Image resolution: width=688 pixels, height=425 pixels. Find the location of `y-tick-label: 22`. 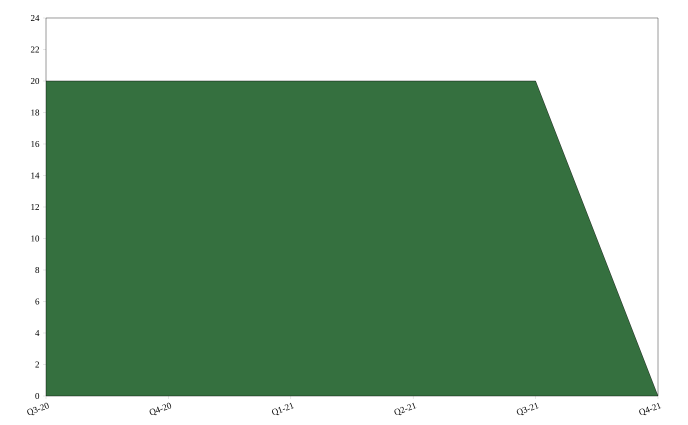

y-tick-label: 22 is located at coordinates (34, 49).